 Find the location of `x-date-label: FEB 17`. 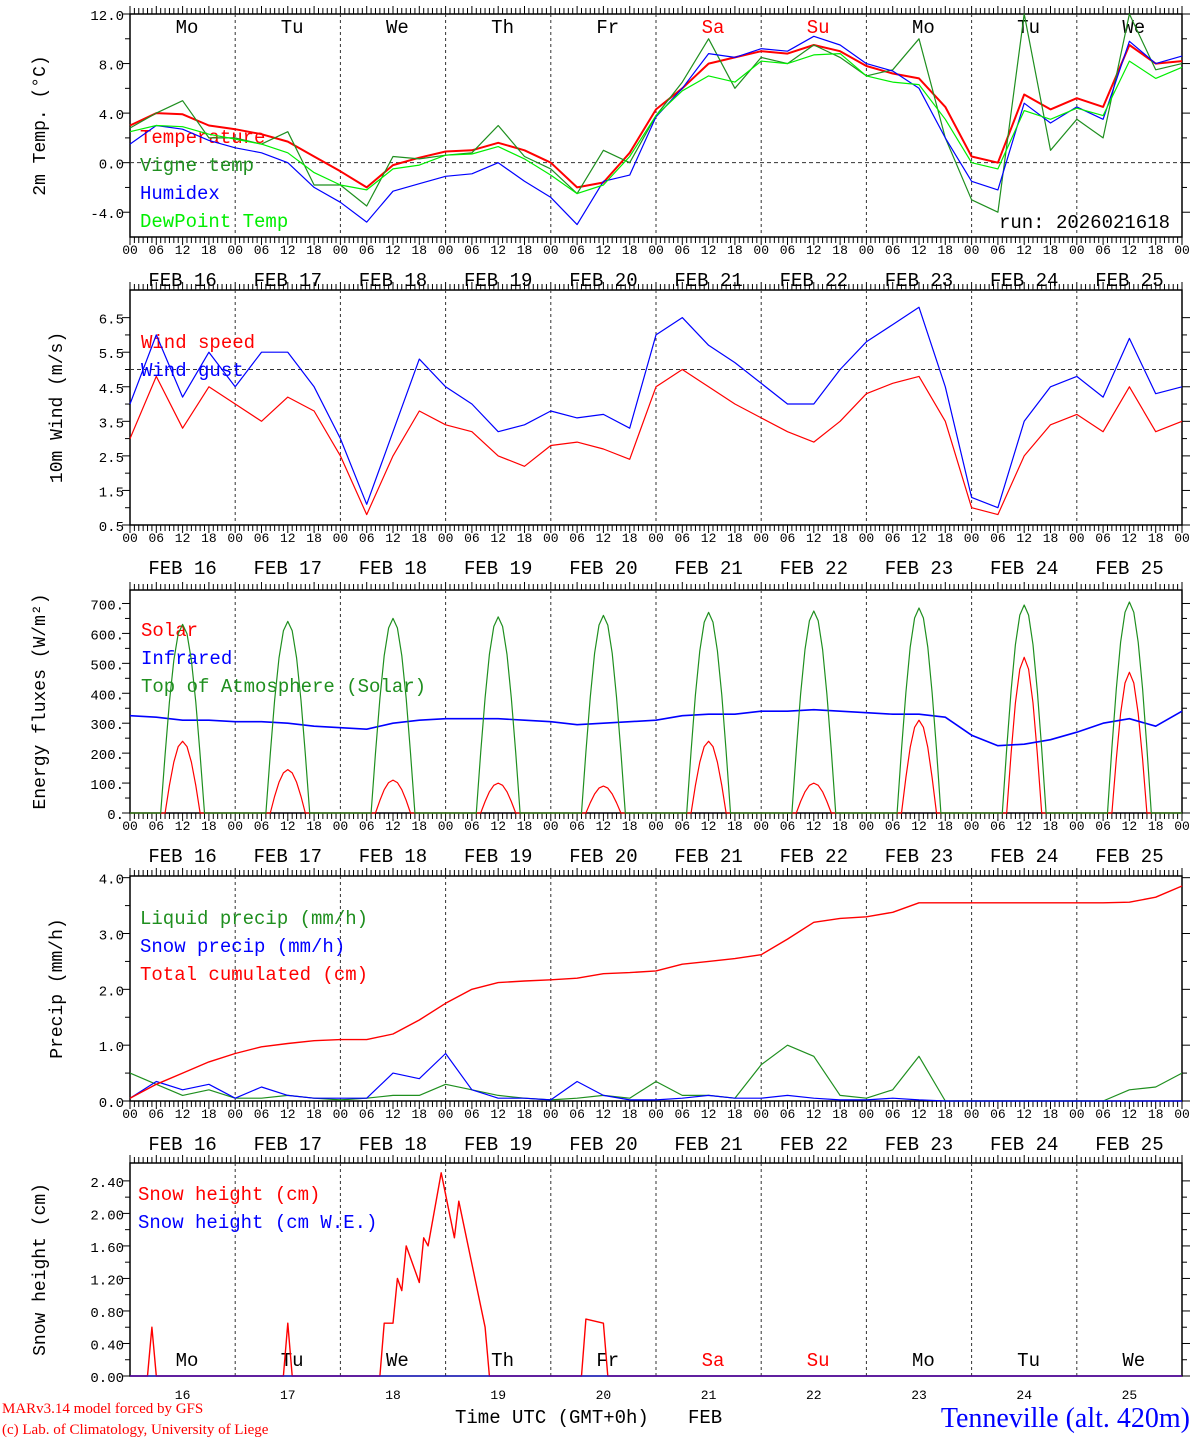

x-date-label: FEB 17 is located at coordinates (288, 569).